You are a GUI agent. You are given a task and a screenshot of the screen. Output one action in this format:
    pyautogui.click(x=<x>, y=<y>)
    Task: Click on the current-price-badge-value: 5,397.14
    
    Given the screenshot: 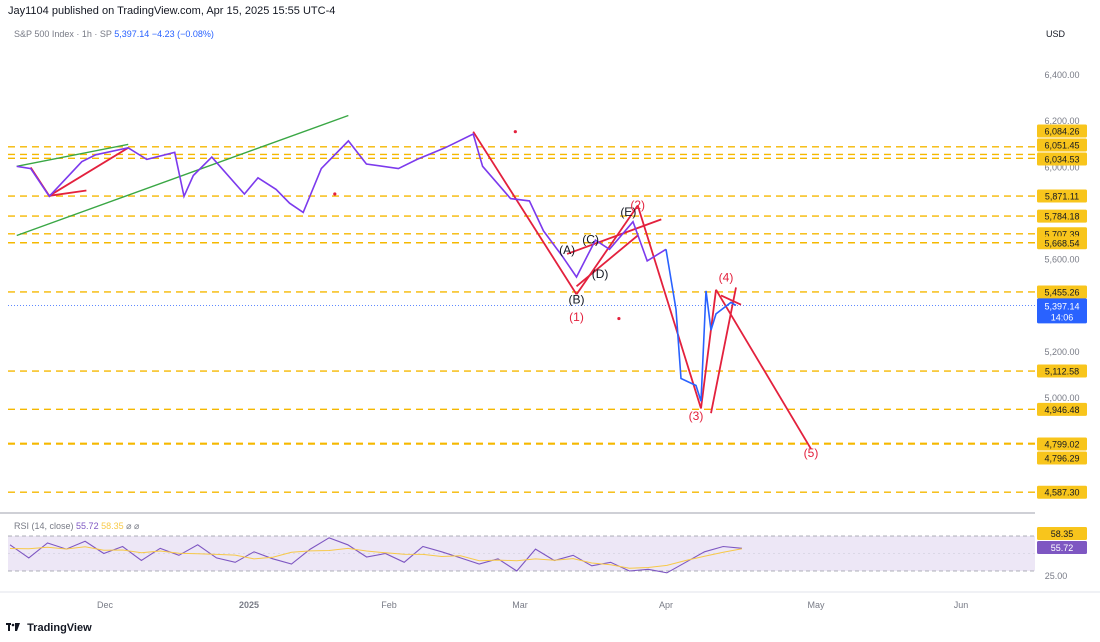 What is the action you would take?
    pyautogui.click(x=1061, y=306)
    